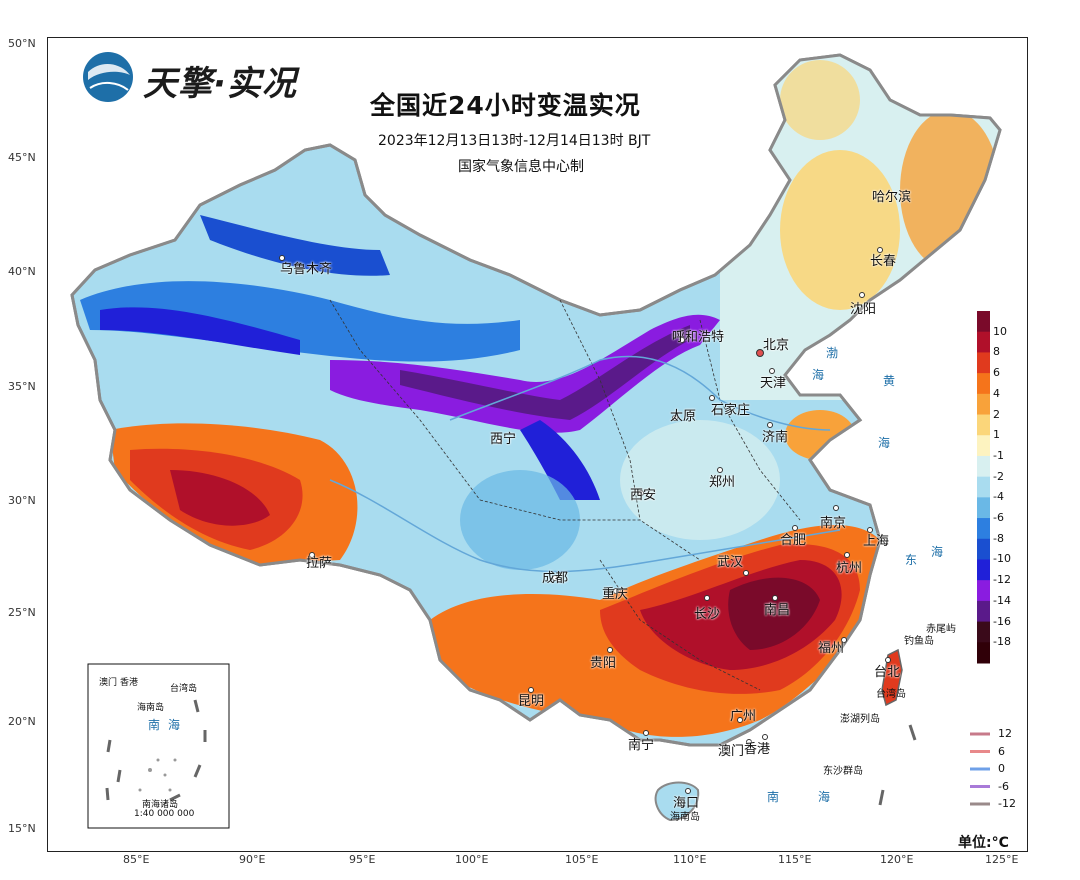 This screenshot has width=1080, height=880. I want to click on lat-label: 50°N, so click(22, 43).